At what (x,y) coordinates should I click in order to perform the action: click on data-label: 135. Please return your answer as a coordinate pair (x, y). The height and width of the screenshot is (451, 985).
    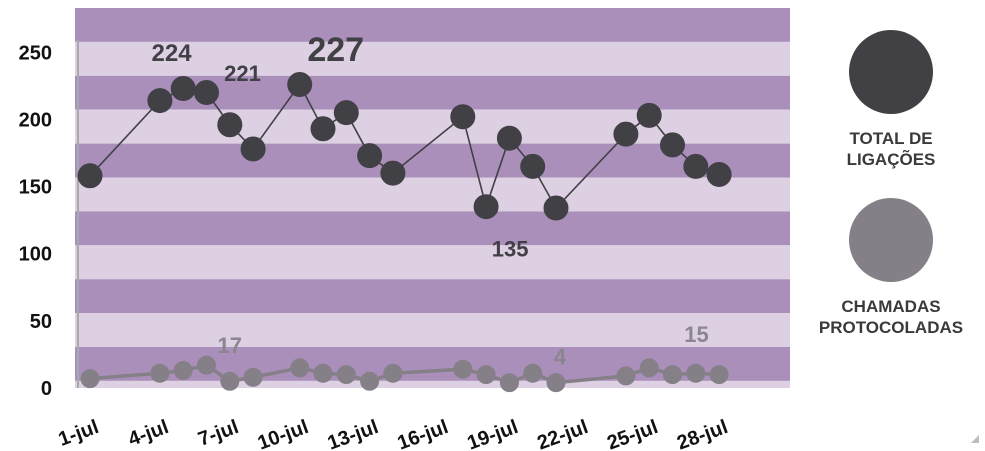
    Looking at the image, I should click on (510, 249).